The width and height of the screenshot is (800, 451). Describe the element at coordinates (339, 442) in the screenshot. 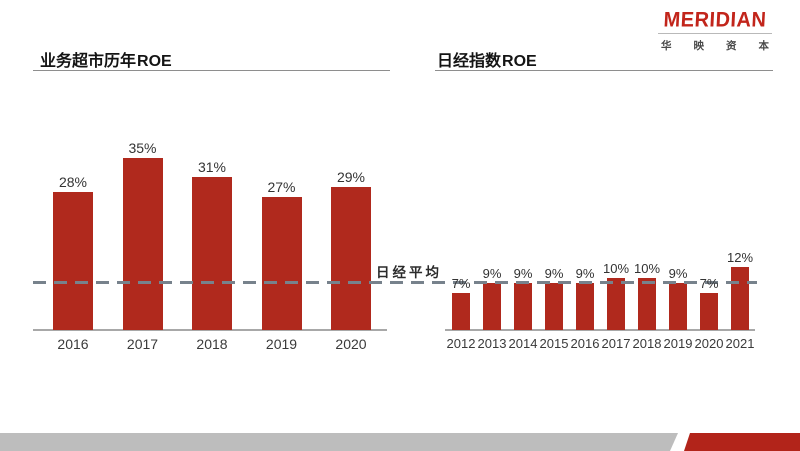

I see `footer-gray-band` at that location.